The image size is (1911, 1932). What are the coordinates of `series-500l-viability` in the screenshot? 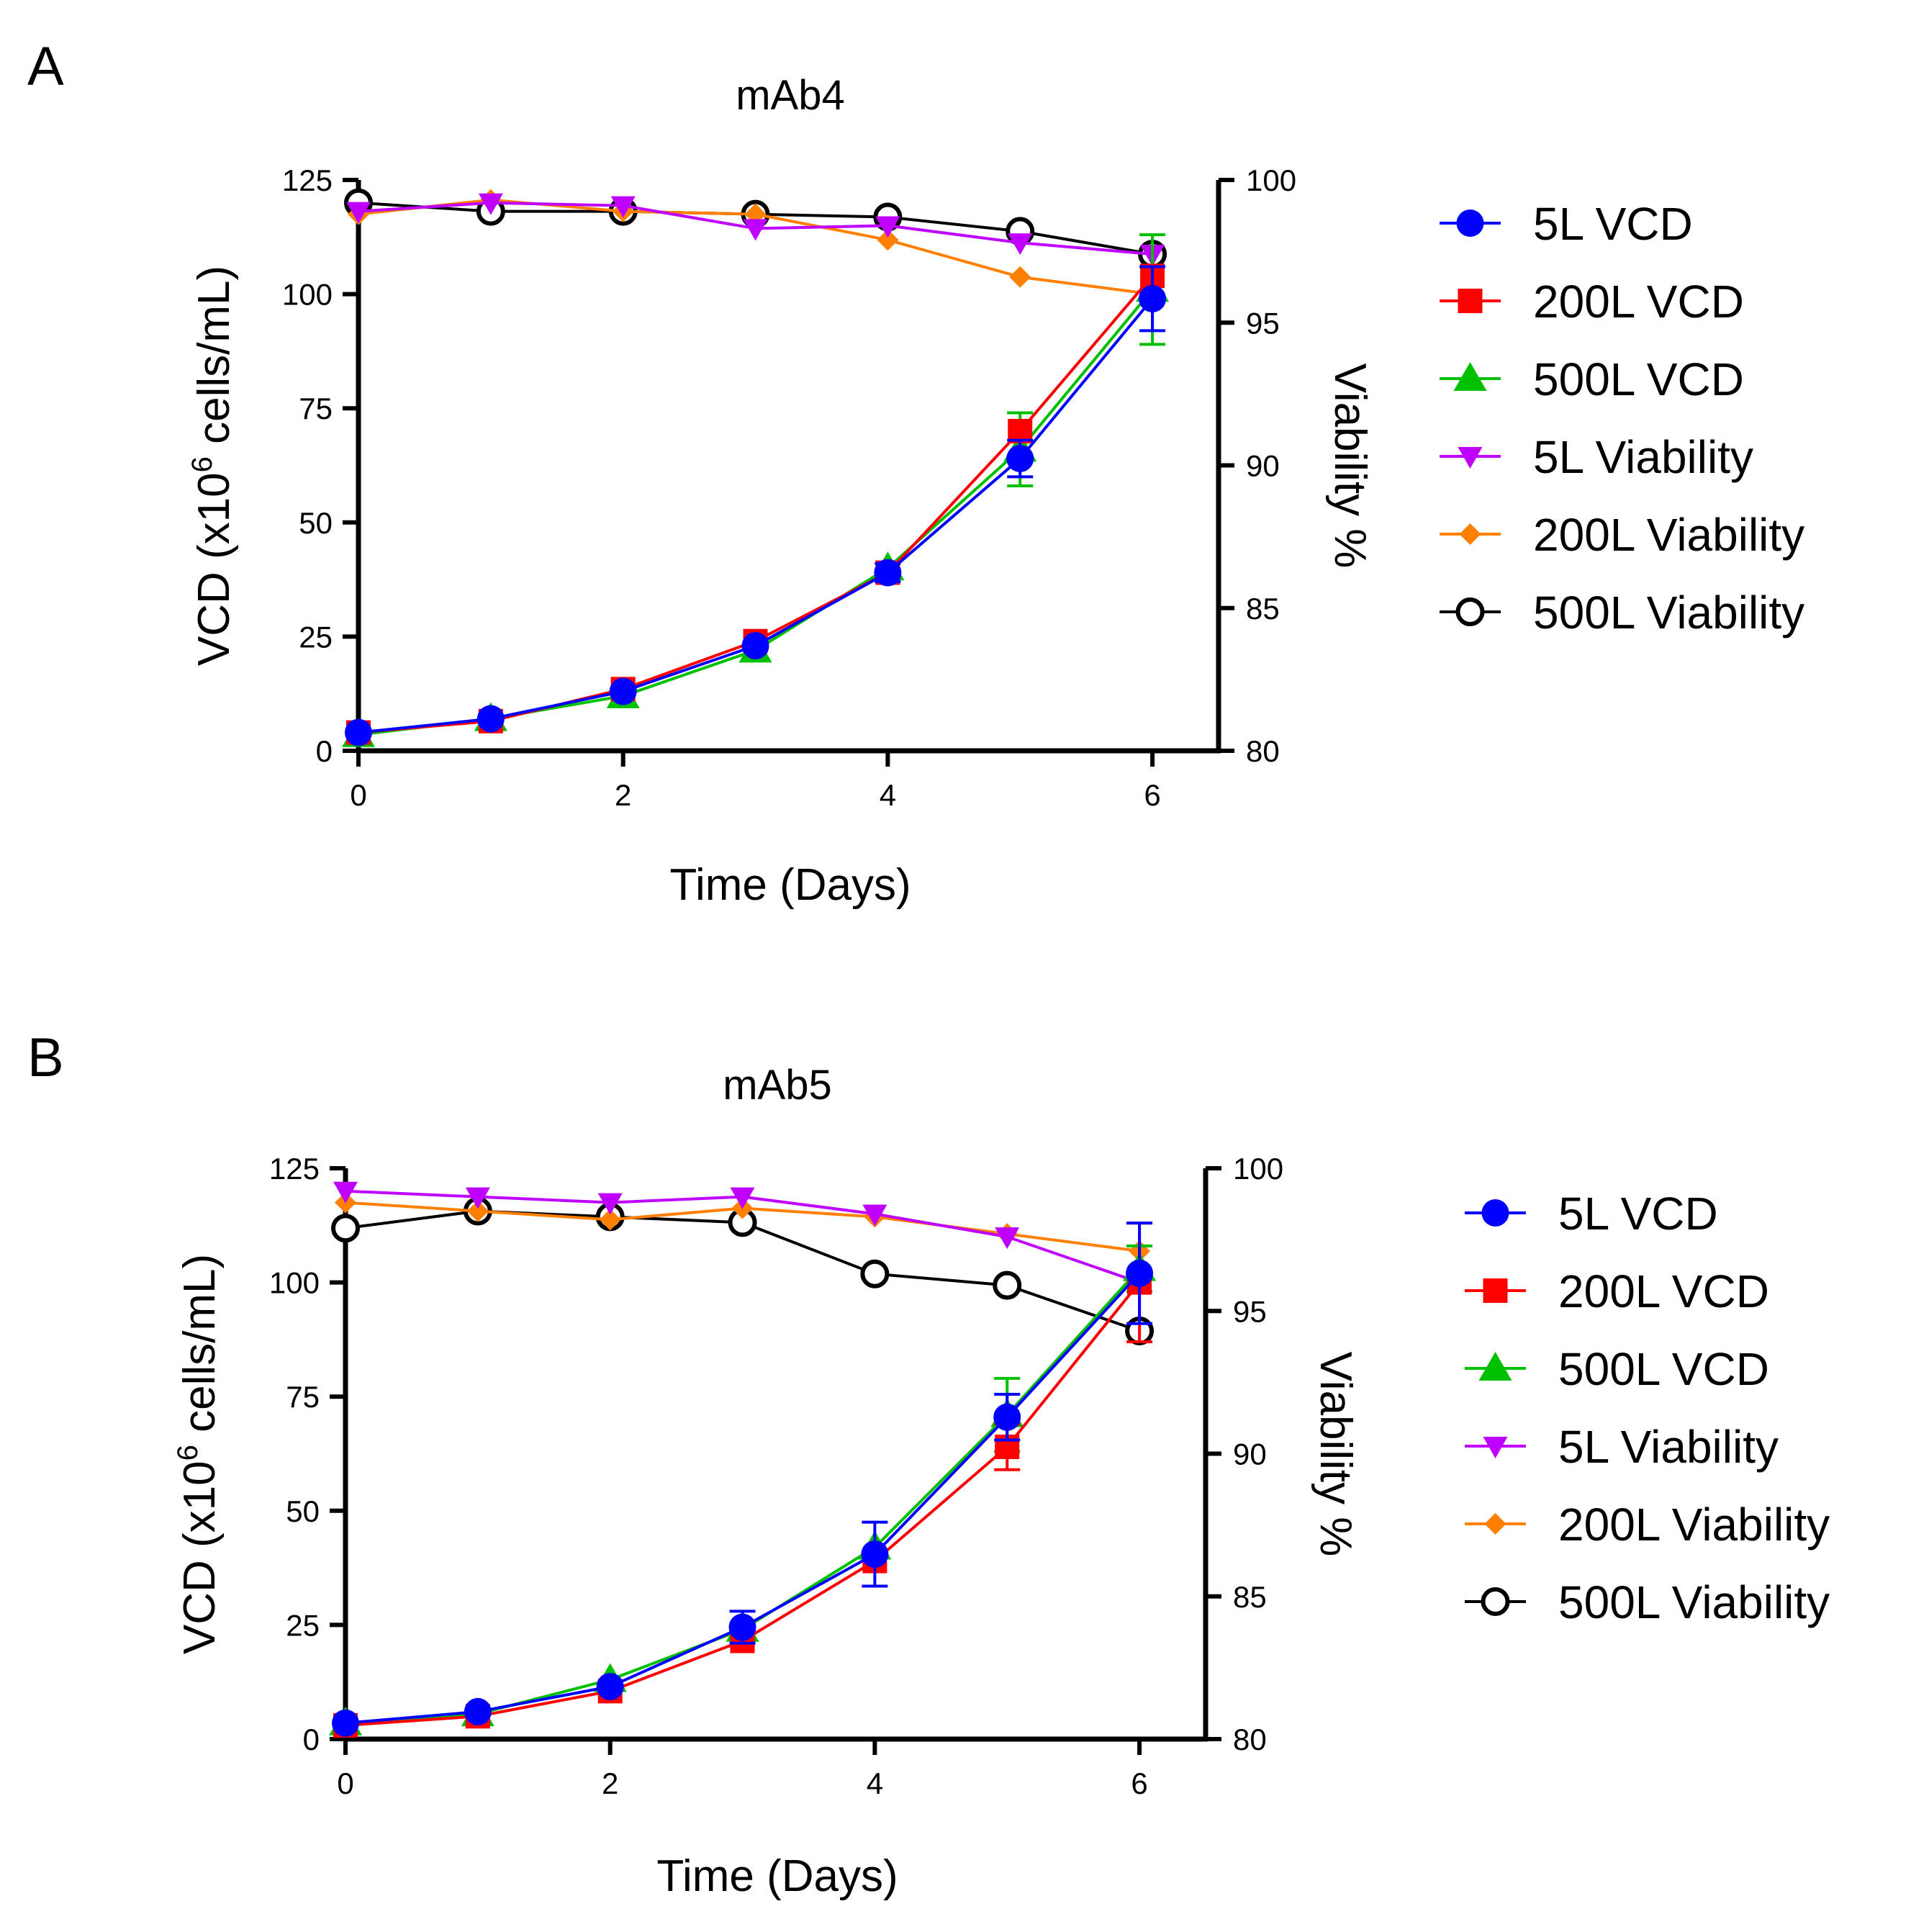 It's located at (743, 1271).